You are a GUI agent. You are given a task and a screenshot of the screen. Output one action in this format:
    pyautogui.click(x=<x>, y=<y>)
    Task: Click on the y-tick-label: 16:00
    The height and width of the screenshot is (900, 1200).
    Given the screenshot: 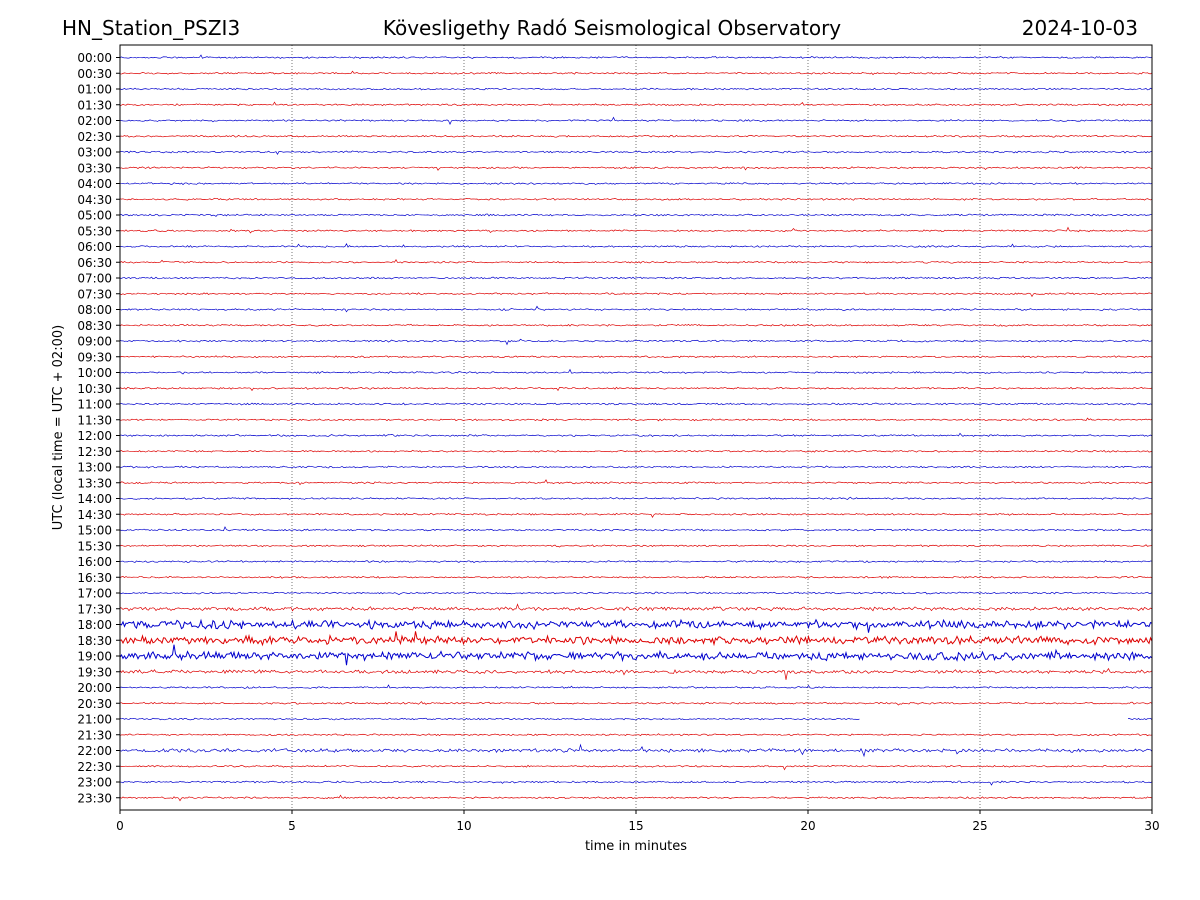 What is the action you would take?
    pyautogui.click(x=94, y=562)
    